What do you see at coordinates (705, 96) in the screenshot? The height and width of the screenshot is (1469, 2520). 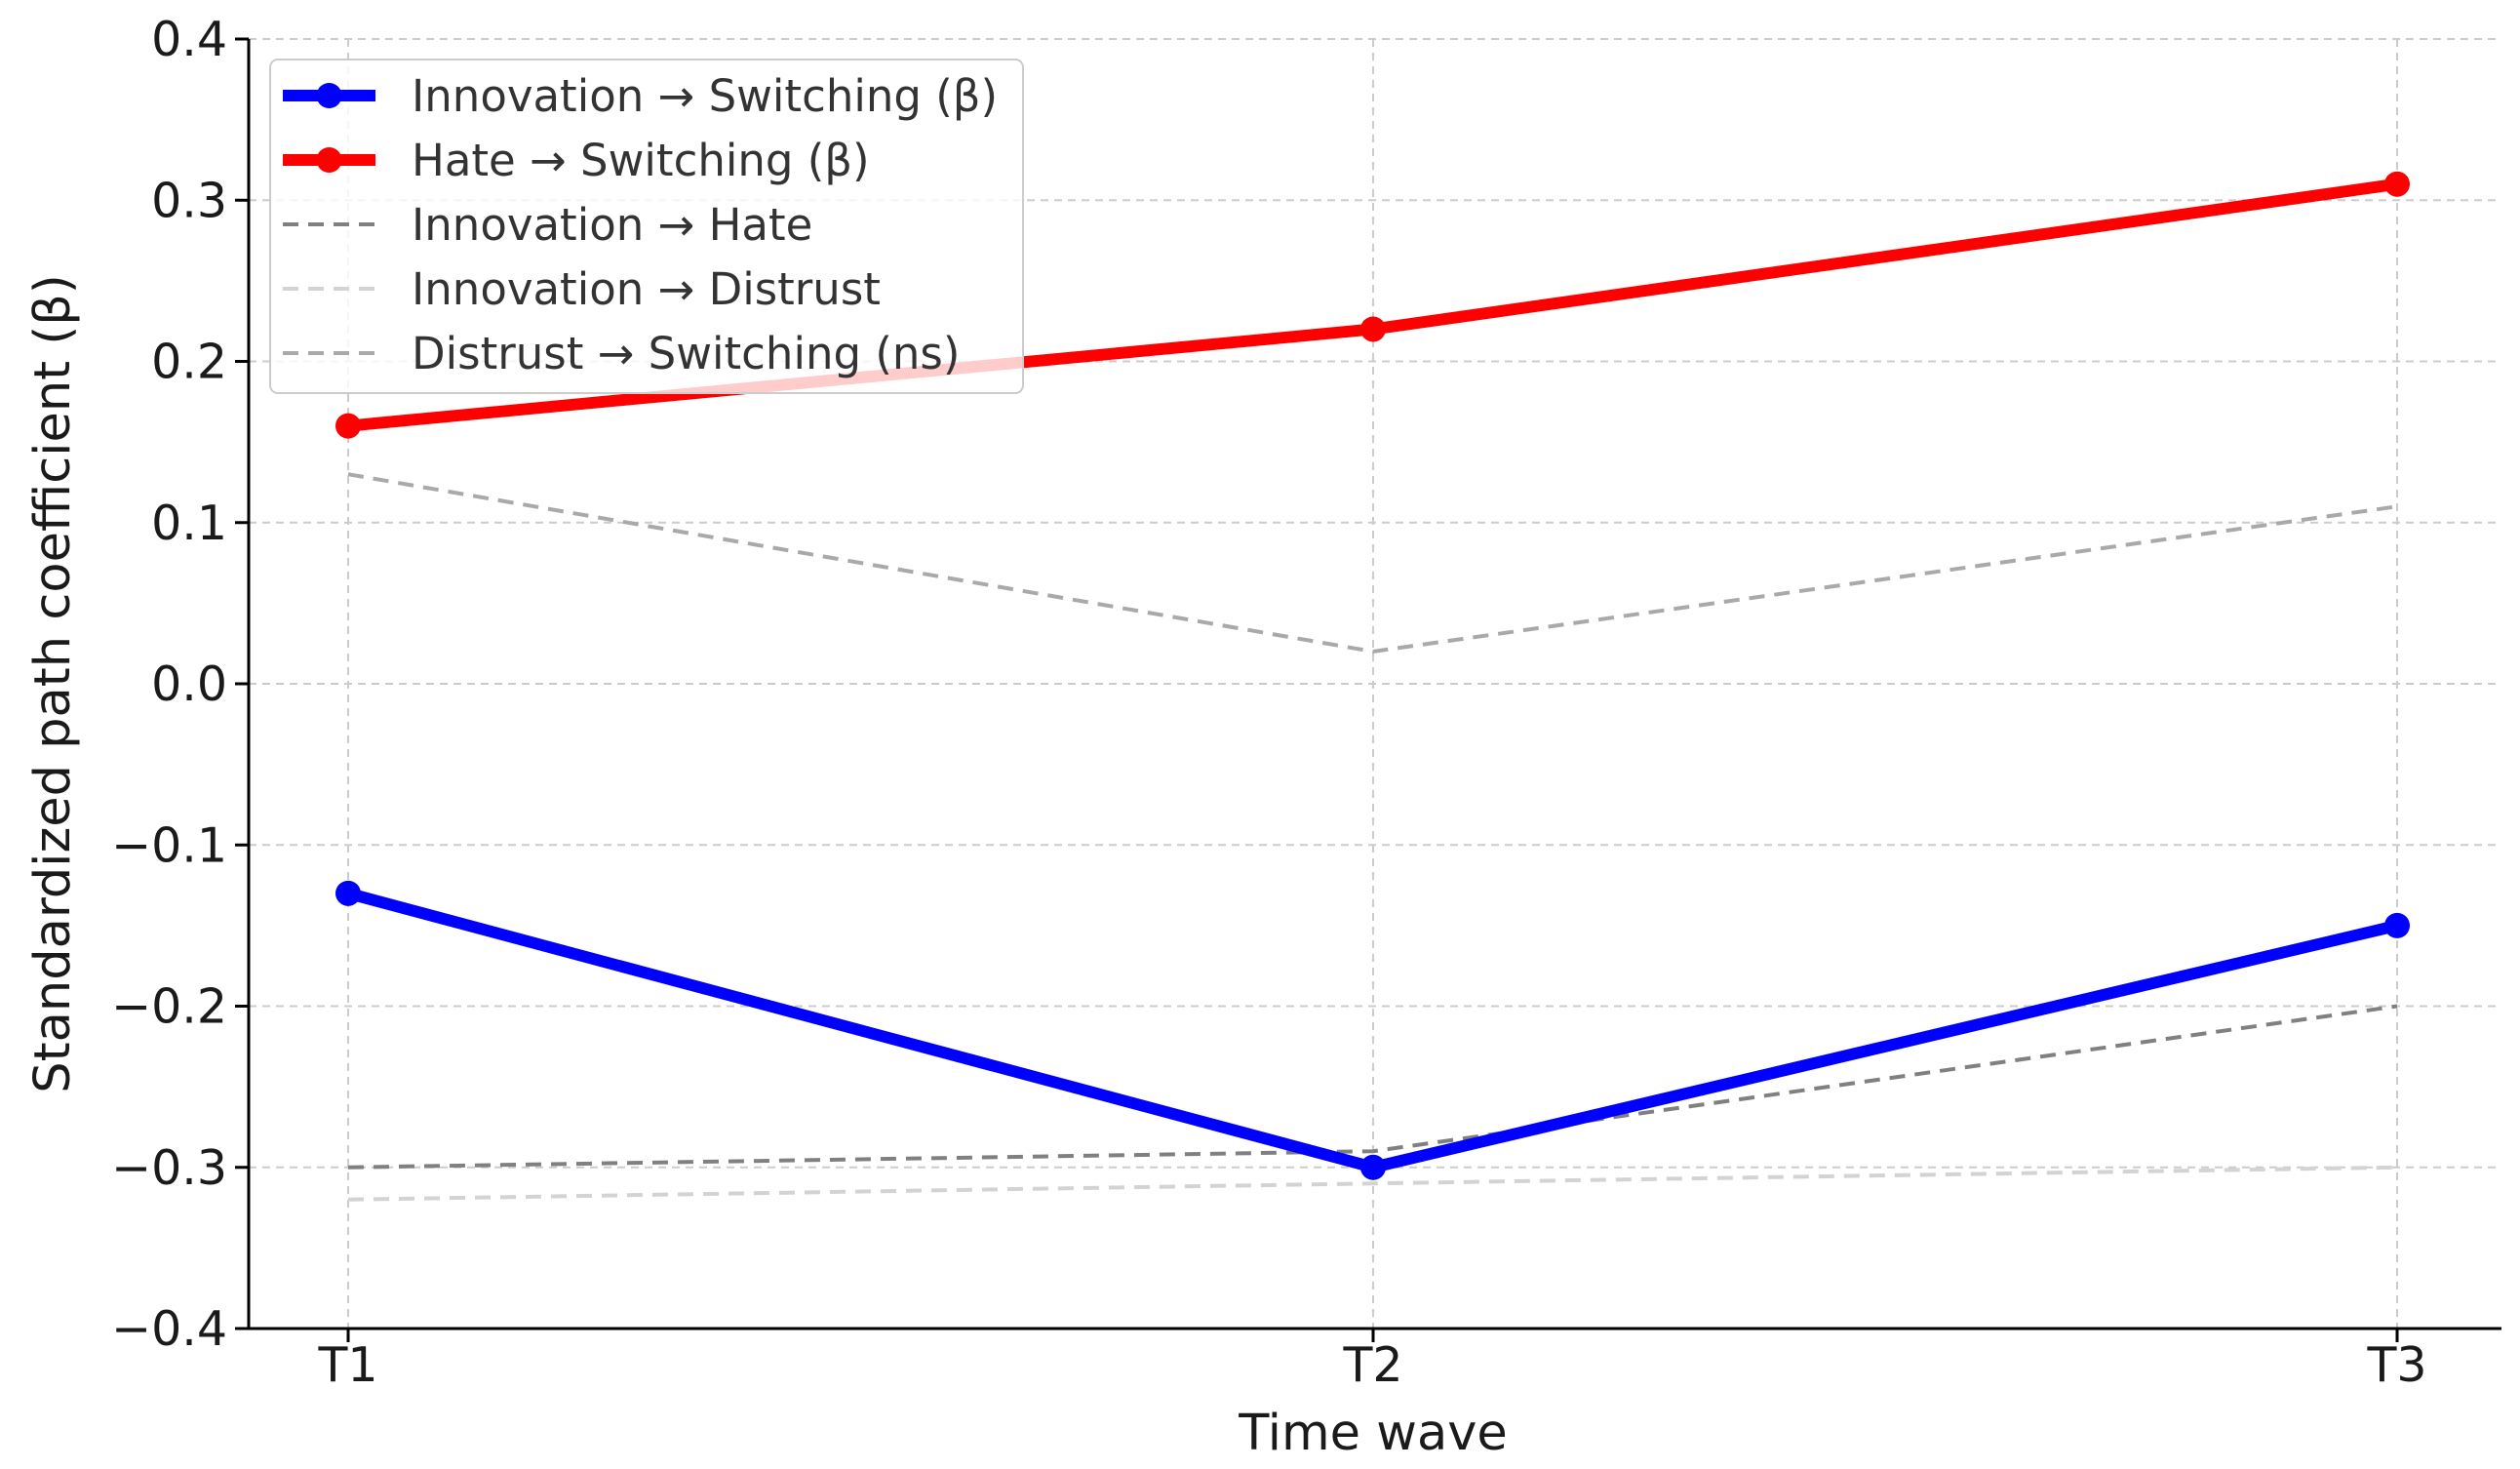 I see `legend-label-0: Innovation → Switching (β)` at bounding box center [705, 96].